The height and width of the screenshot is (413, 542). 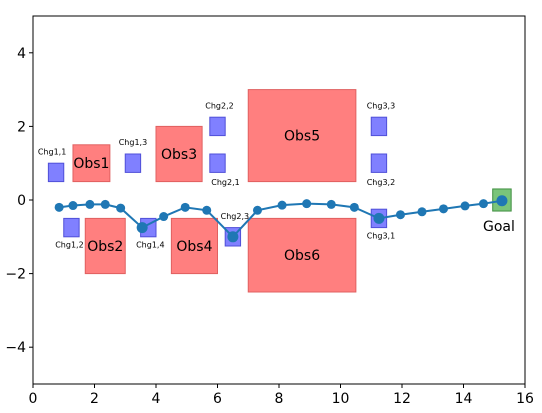 What do you see at coordinates (381, 182) in the screenshot?
I see `charger-label: Chg3,2` at bounding box center [381, 182].